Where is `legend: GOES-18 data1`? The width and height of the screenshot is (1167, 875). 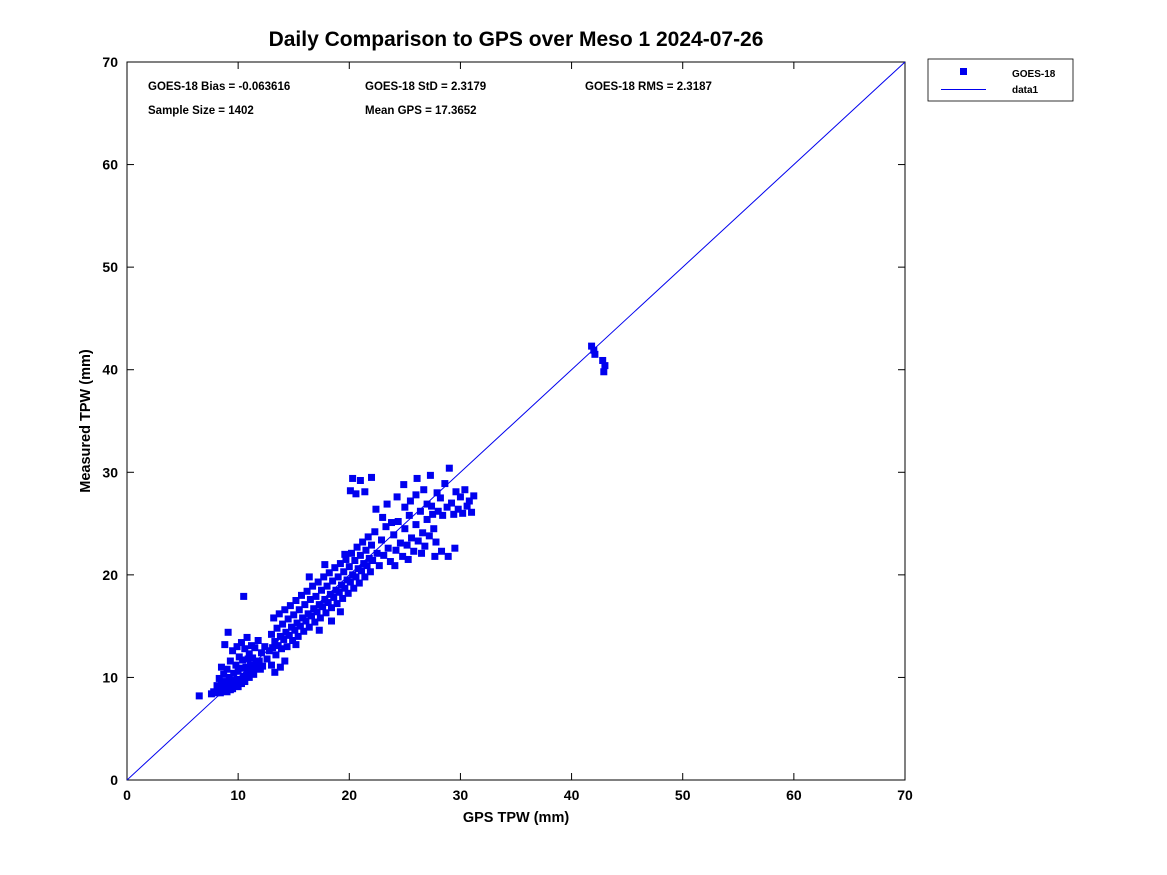
legend: GOES-18 data1 is located at coordinates (1000, 80).